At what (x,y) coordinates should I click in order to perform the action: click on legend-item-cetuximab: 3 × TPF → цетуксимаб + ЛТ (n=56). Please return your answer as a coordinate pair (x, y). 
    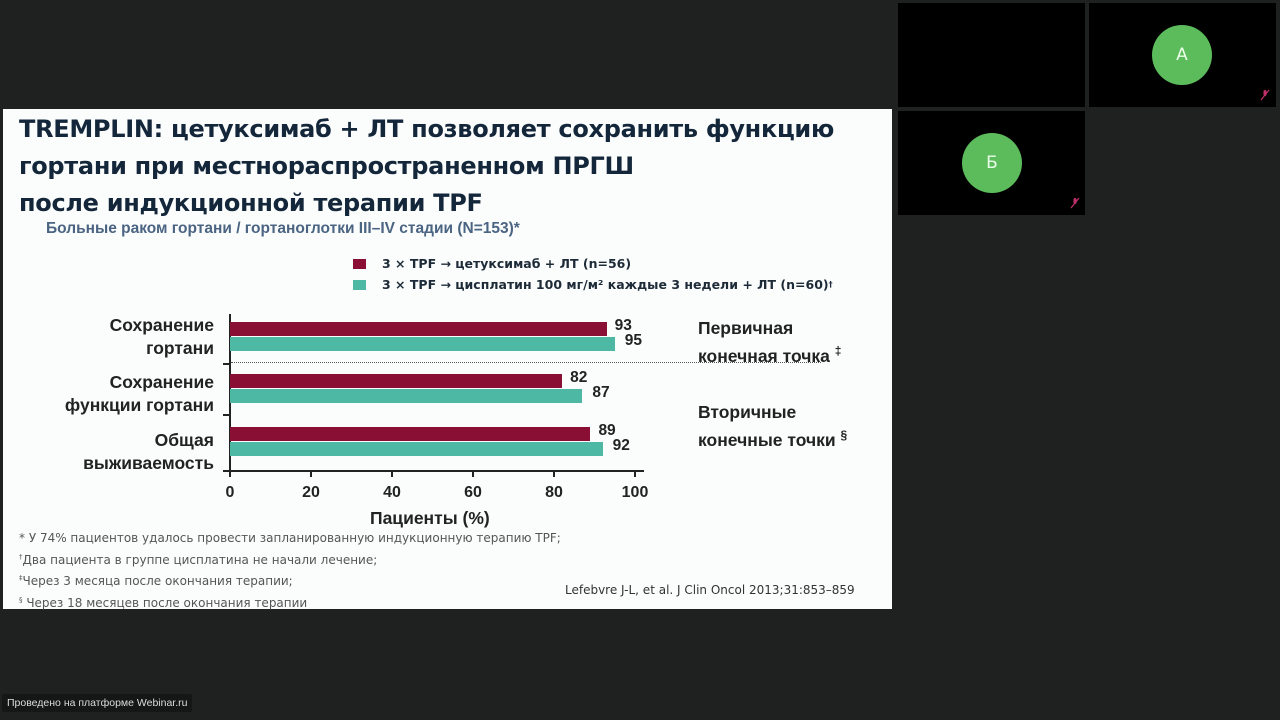
    Looking at the image, I should click on (593, 263).